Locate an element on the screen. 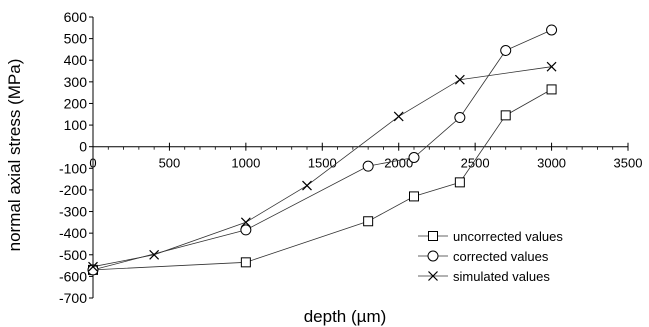  legend-label: simulated values is located at coordinates (501, 276).